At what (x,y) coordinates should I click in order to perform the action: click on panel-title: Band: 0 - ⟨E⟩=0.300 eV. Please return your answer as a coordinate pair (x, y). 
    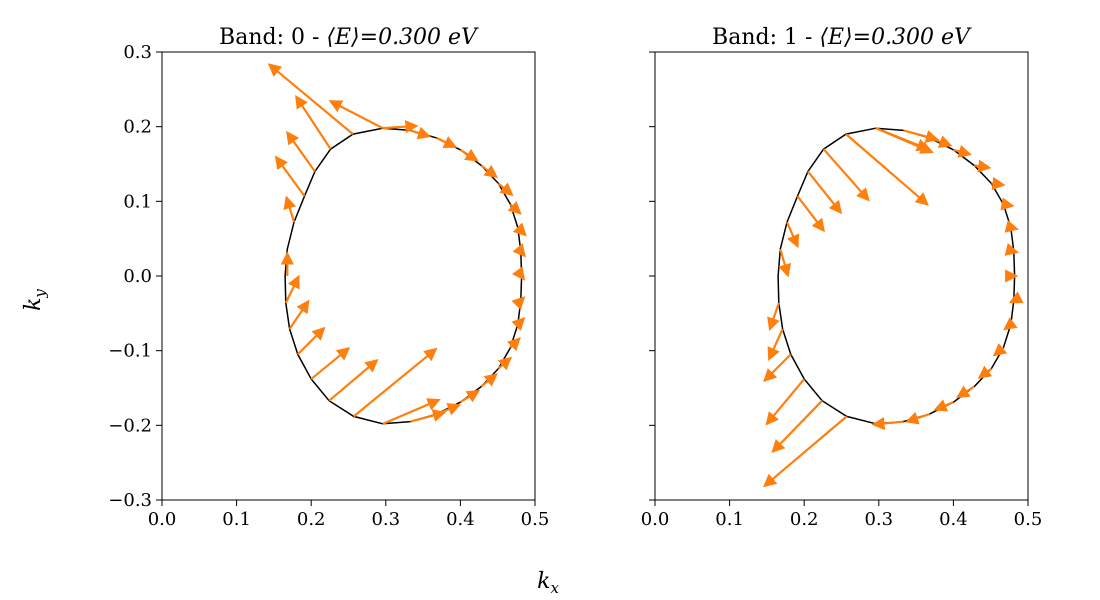
    Looking at the image, I should click on (349, 37).